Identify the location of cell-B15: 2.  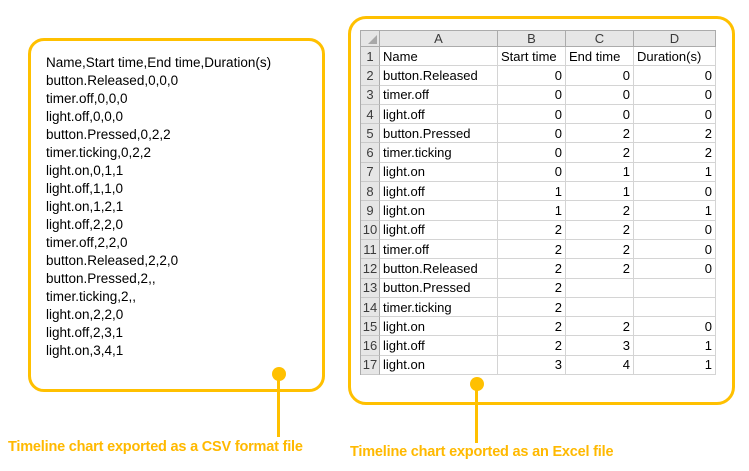
(532, 327).